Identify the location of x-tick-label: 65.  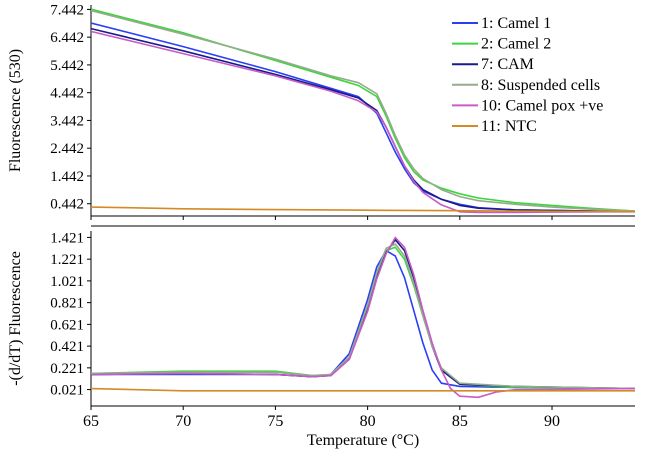
(91, 421).